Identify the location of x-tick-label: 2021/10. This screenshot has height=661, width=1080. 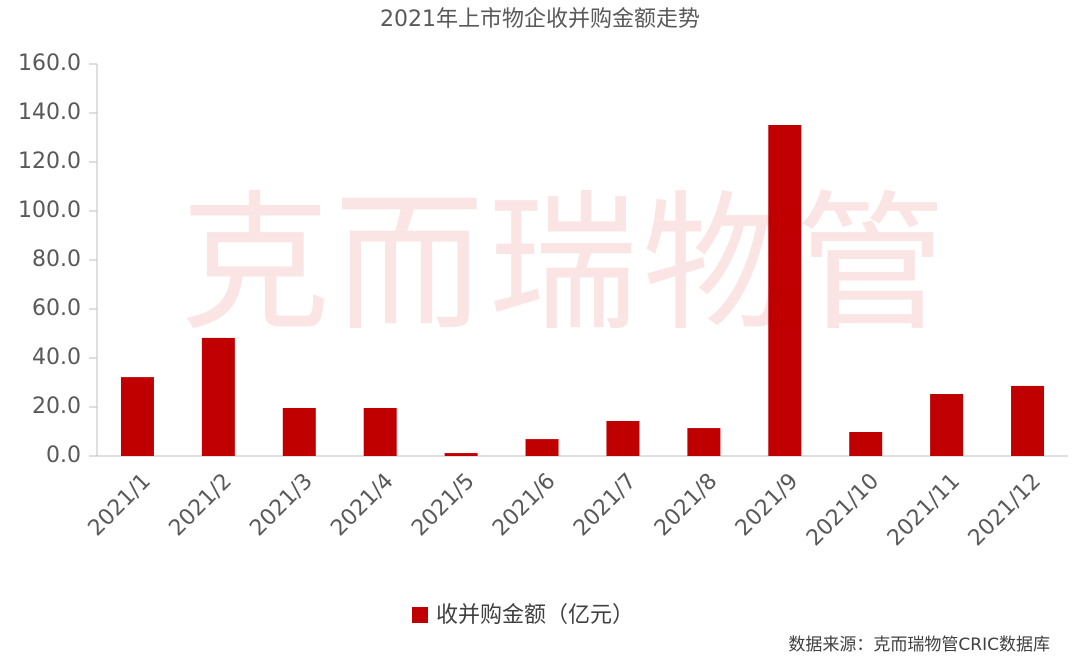
(843, 510).